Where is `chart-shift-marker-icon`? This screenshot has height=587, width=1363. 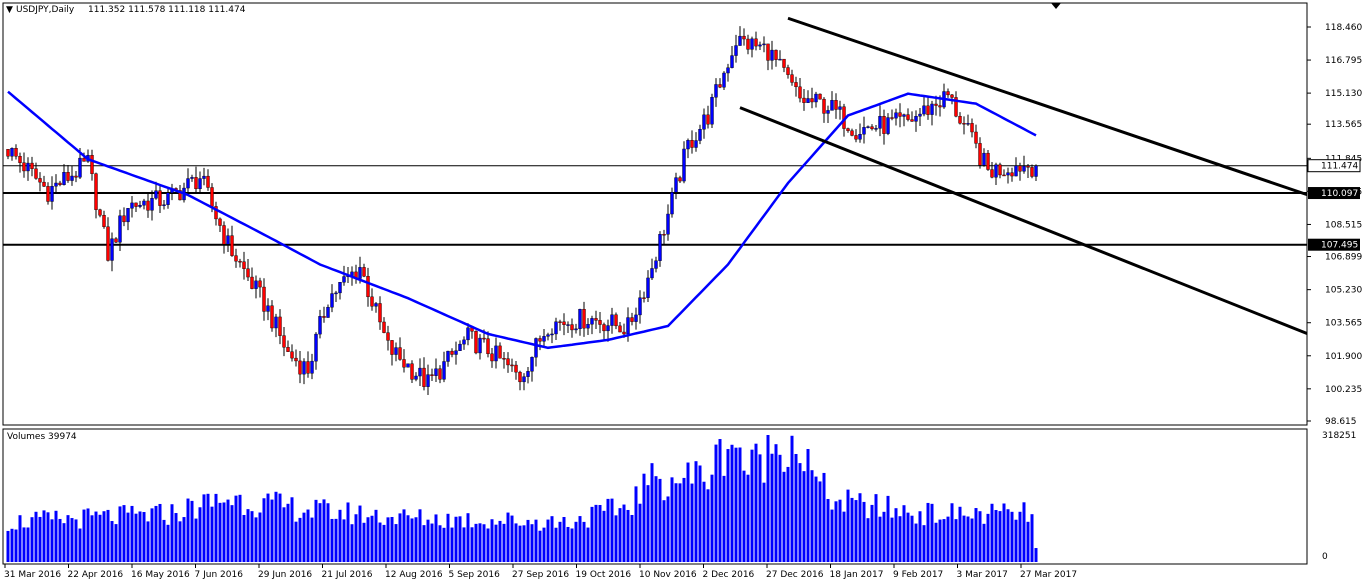
chart-shift-marker-icon is located at coordinates (1056, 6).